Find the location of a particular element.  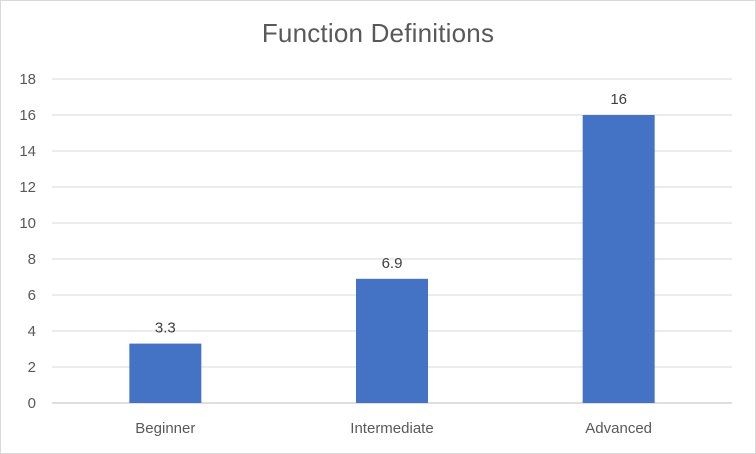

y-tick-label: 8 is located at coordinates (32, 259).